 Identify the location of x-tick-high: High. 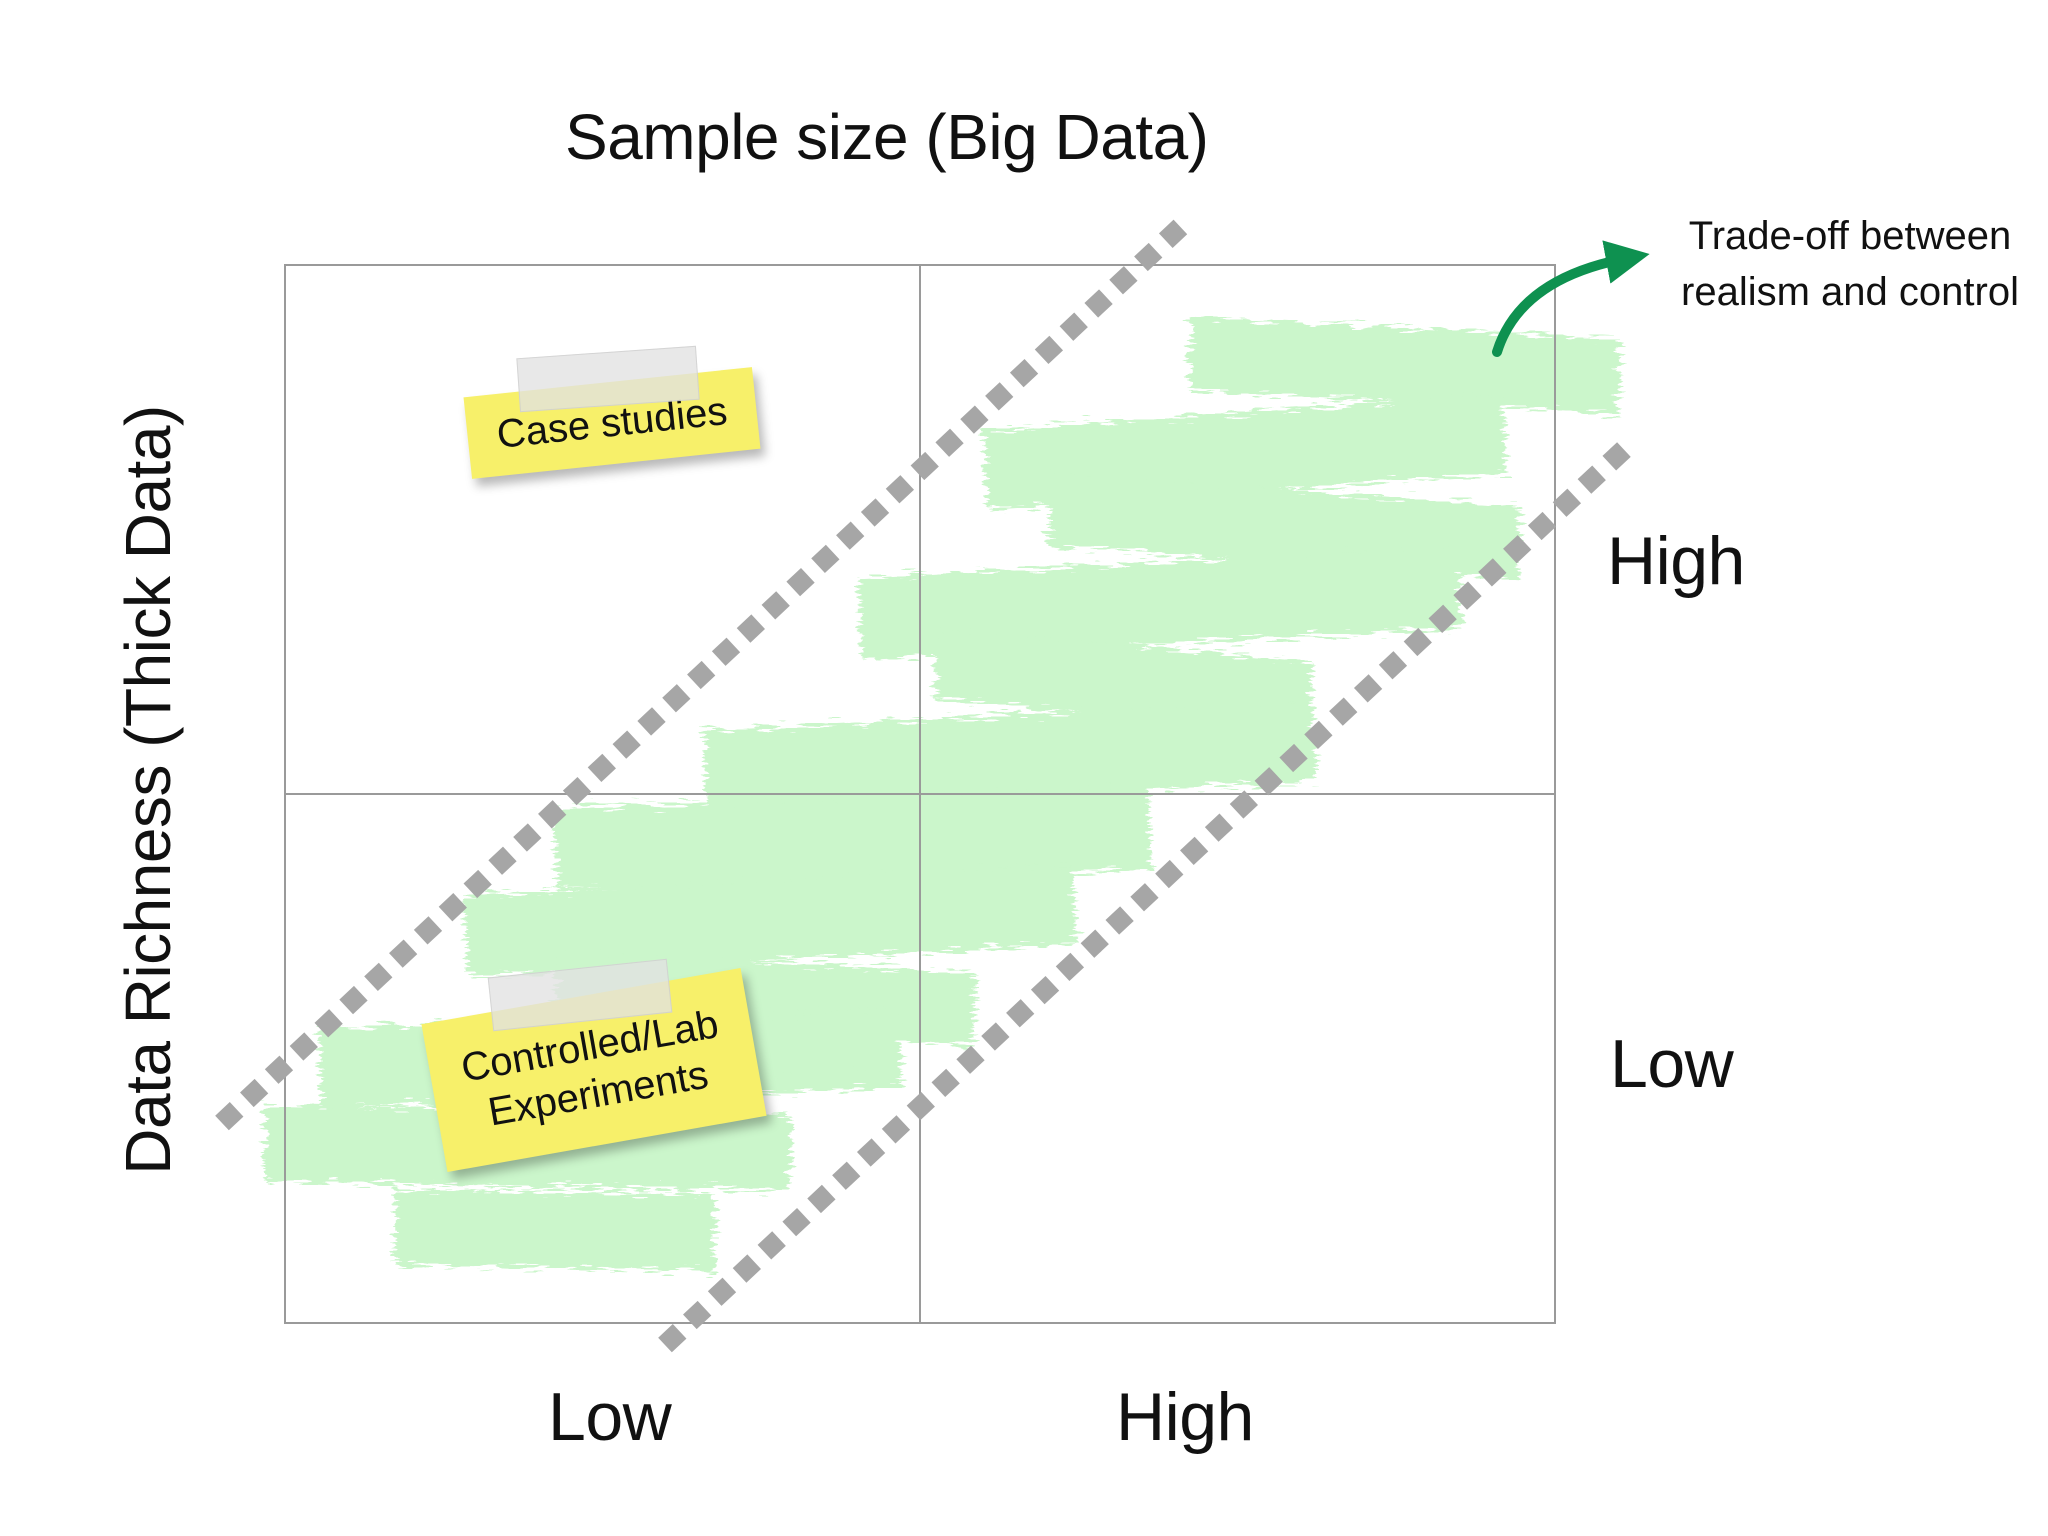
(1185, 1417).